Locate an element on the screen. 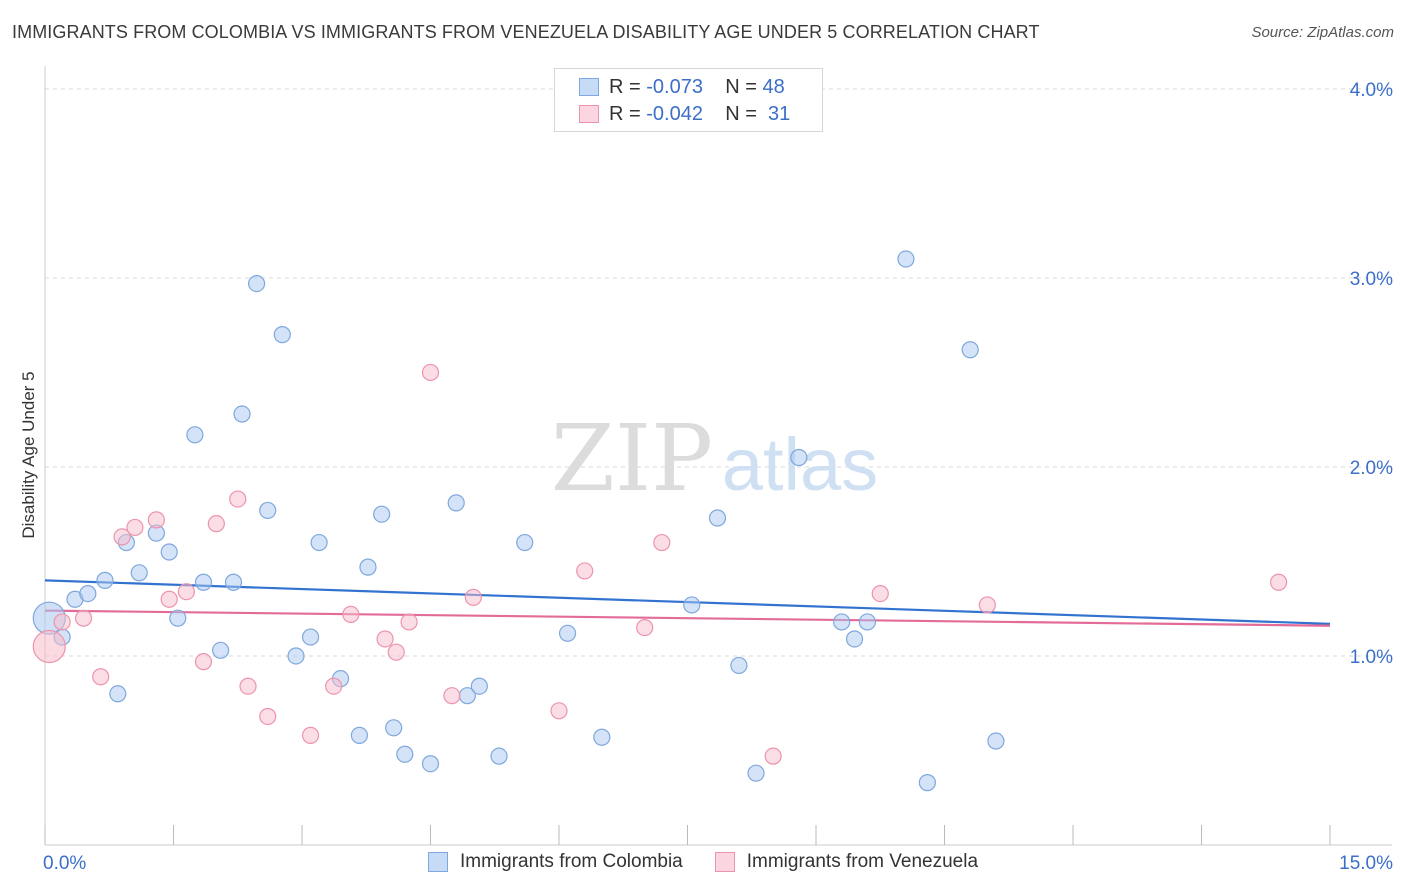 This screenshot has height=892, width=1406. series-swatch-venezuela is located at coordinates (724, 862).